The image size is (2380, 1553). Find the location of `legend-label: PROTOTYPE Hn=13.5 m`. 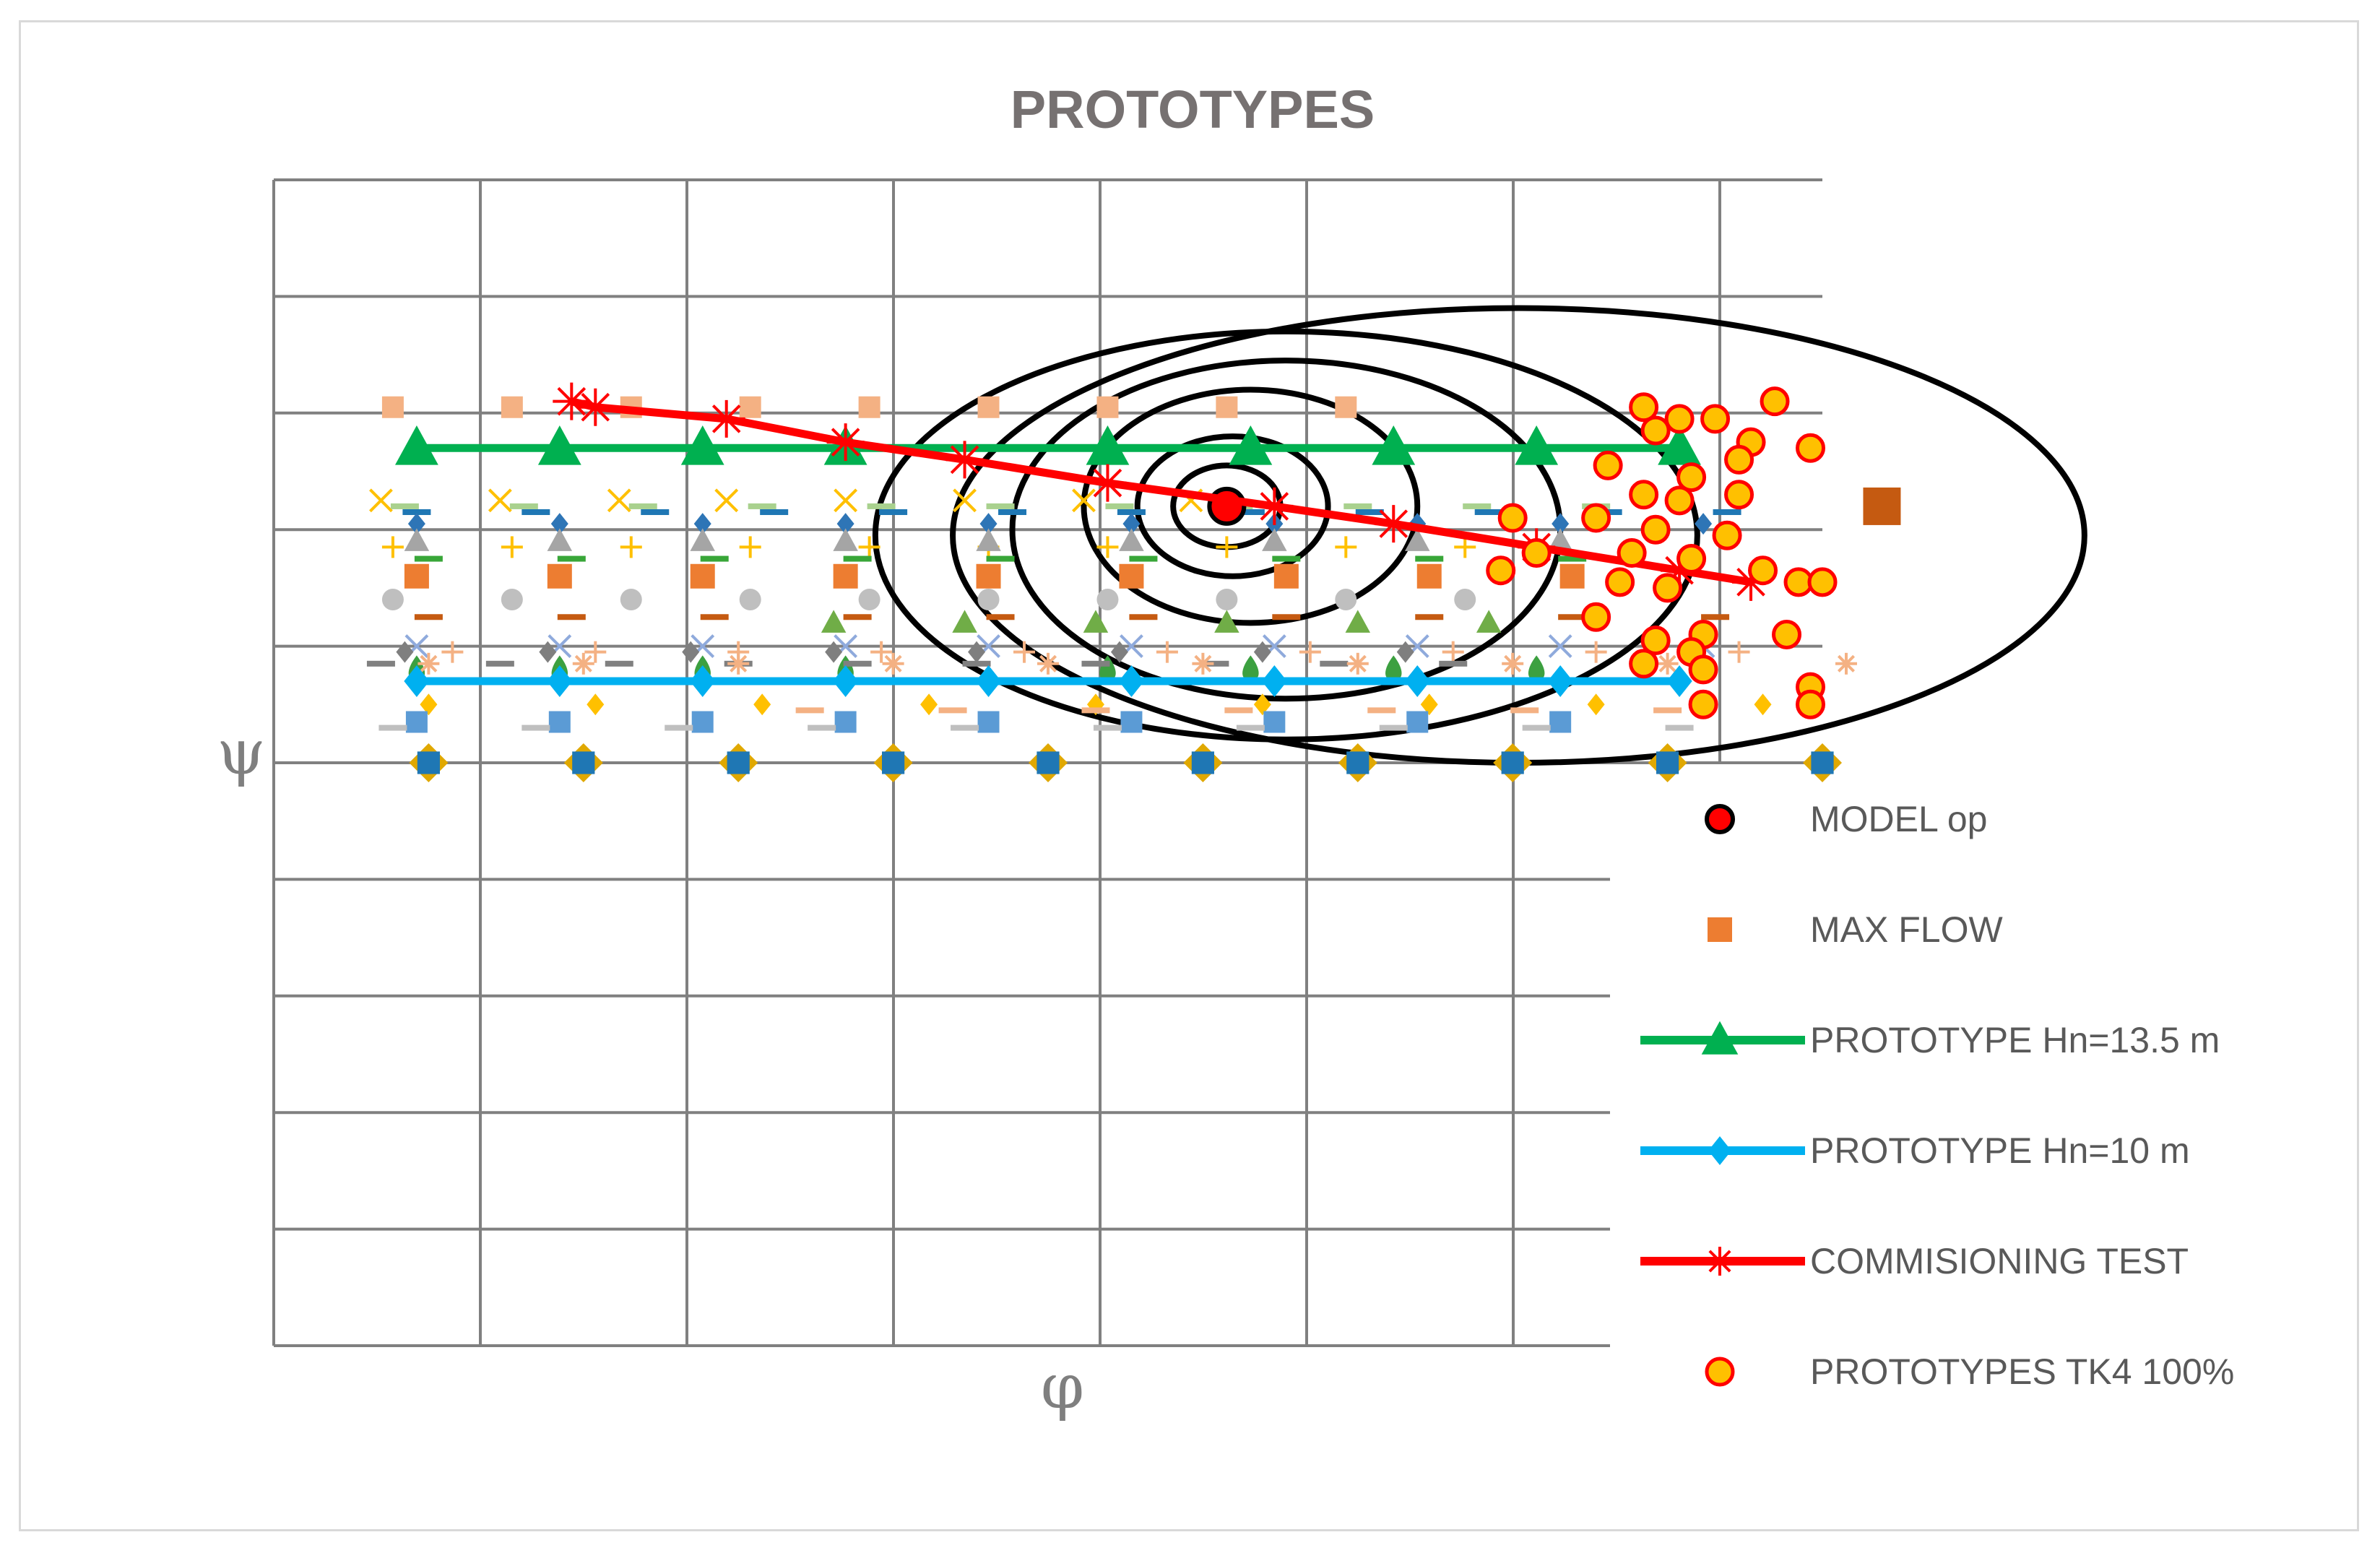

legend-label: PROTOTYPE Hn=13.5 m is located at coordinates (2015, 1040).